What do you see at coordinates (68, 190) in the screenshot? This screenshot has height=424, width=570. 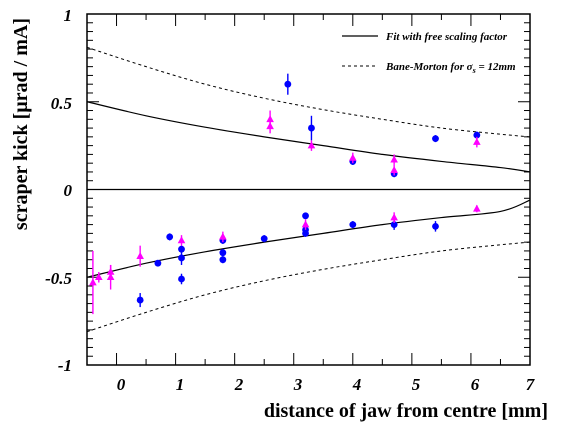 I see `y-tick-label-0: 0` at bounding box center [68, 190].